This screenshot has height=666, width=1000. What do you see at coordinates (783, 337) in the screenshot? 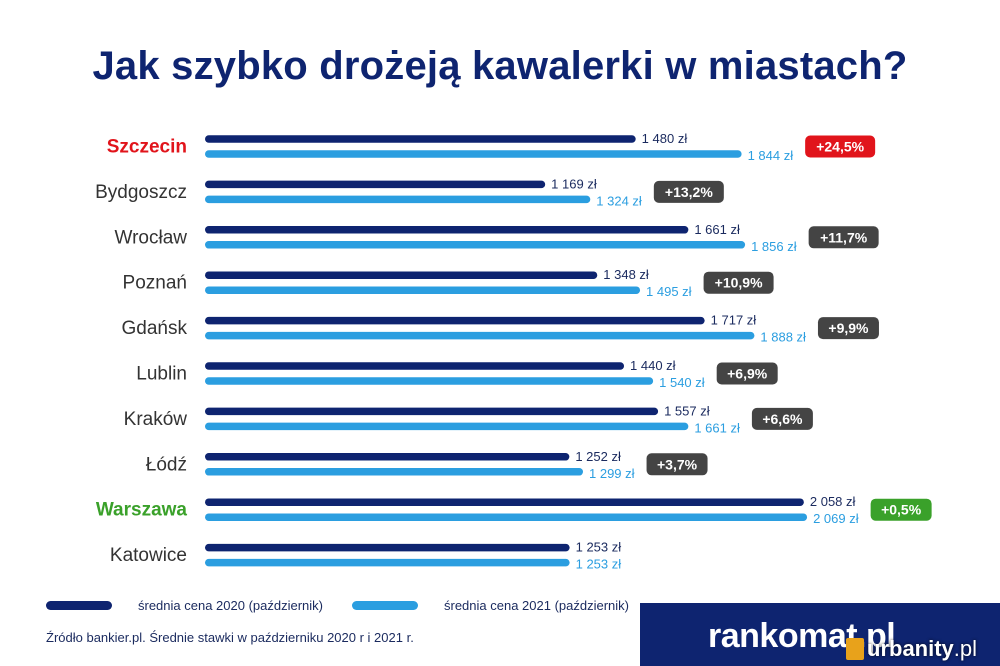
I see `value-label-2021-gdansk: 1 888 zł` at bounding box center [783, 337].